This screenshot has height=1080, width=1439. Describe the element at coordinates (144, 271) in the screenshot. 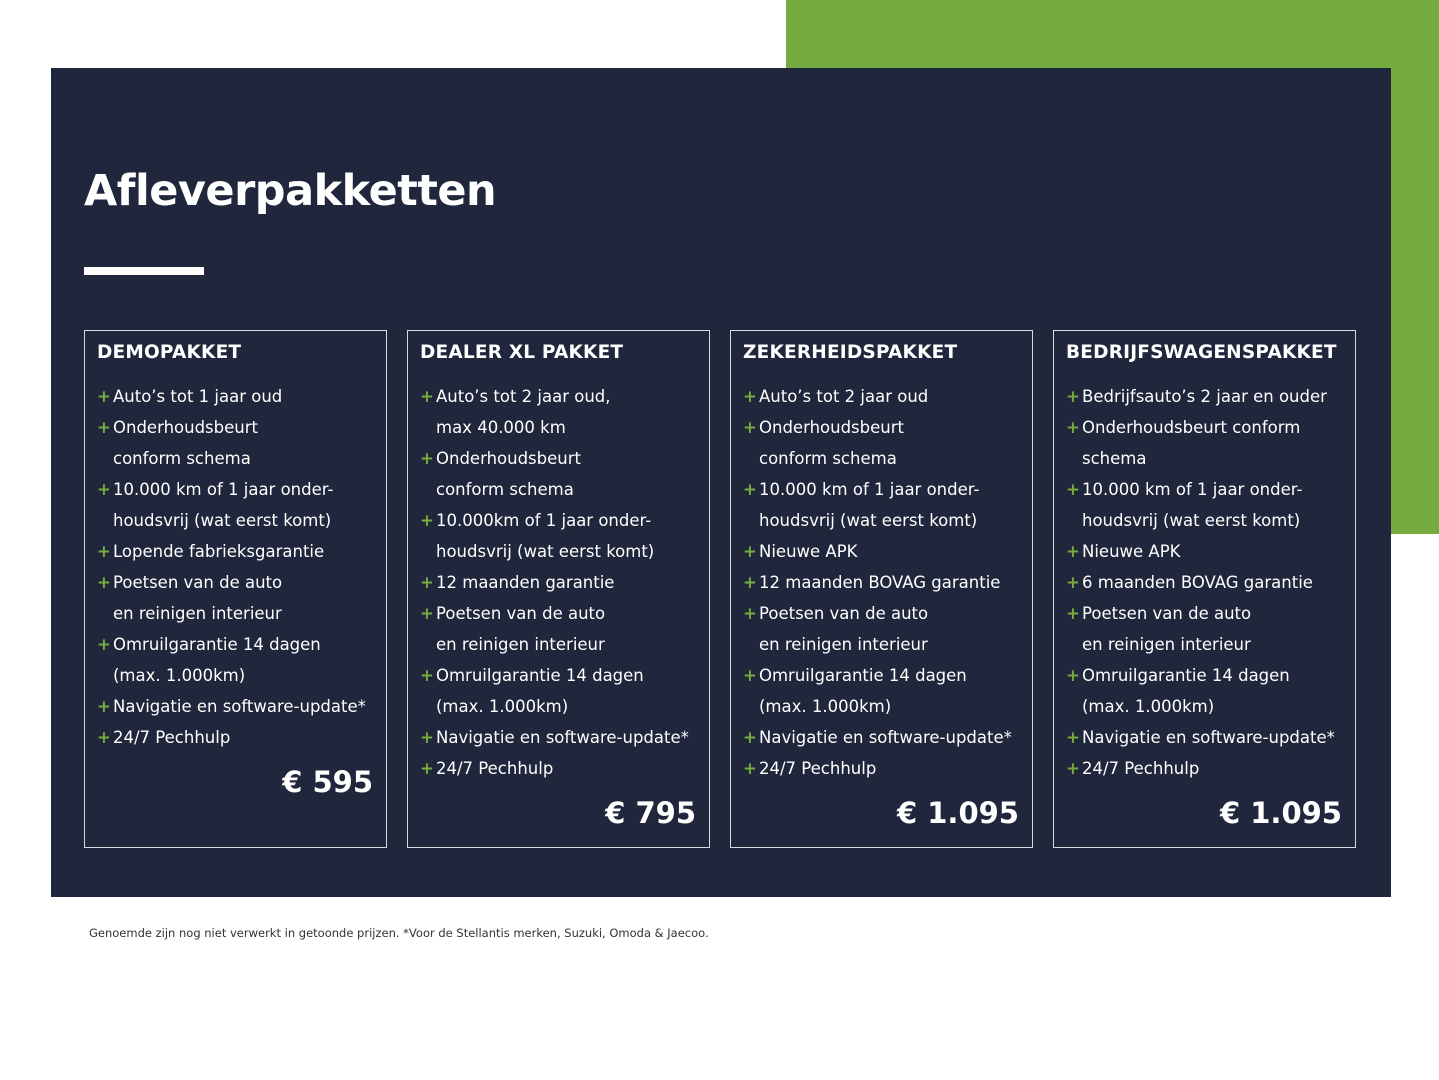

I see `title-underline` at that location.